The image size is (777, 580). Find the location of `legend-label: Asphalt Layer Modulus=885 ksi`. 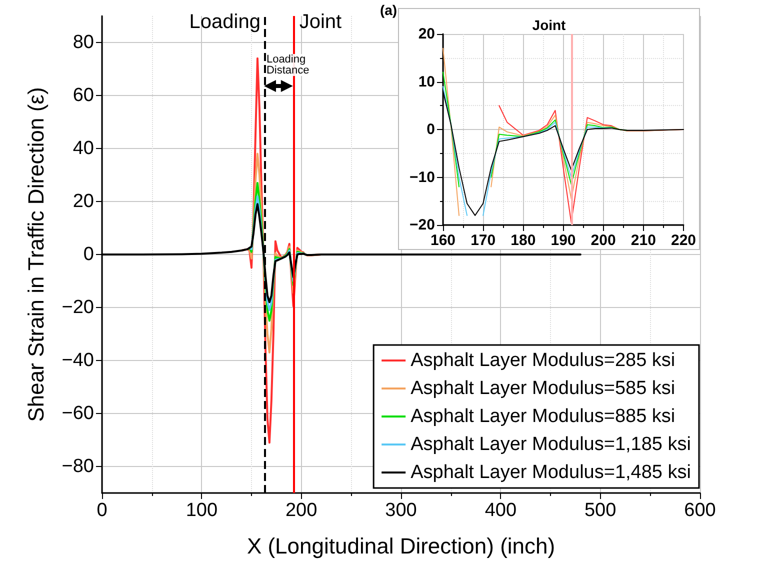

legend-label: Asphalt Layer Modulus=885 ksi is located at coordinates (543, 416).